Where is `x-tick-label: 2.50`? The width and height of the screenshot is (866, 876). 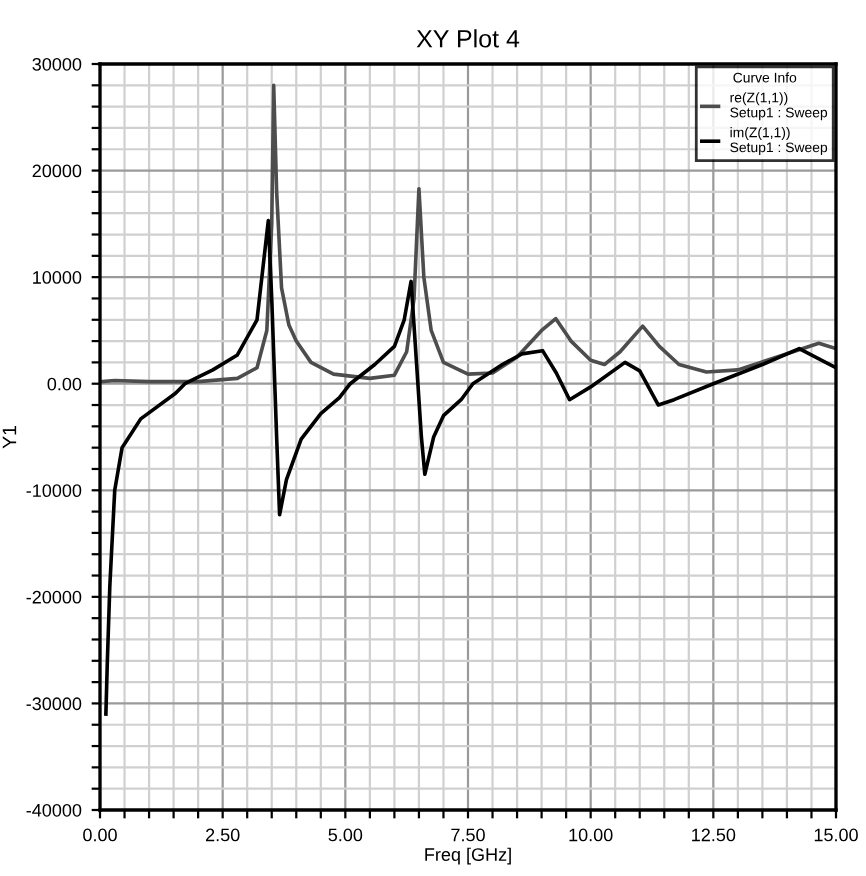
x-tick-label: 2.50 is located at coordinates (223, 835).